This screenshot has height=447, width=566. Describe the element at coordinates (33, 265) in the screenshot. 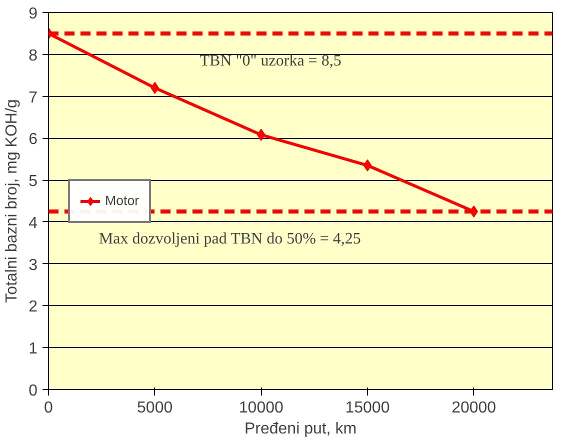

I see `y-tick-label: 3` at that location.